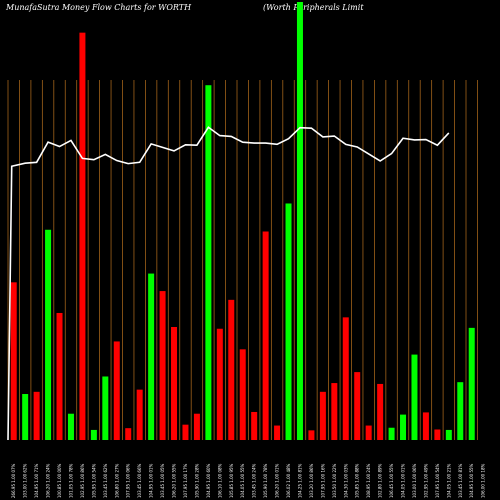 This screenshot has height=500, width=500. Describe the element at coordinates (219, 480) in the screenshot. I see `x-tick-label: 106.10 1.00 08%` at that location.